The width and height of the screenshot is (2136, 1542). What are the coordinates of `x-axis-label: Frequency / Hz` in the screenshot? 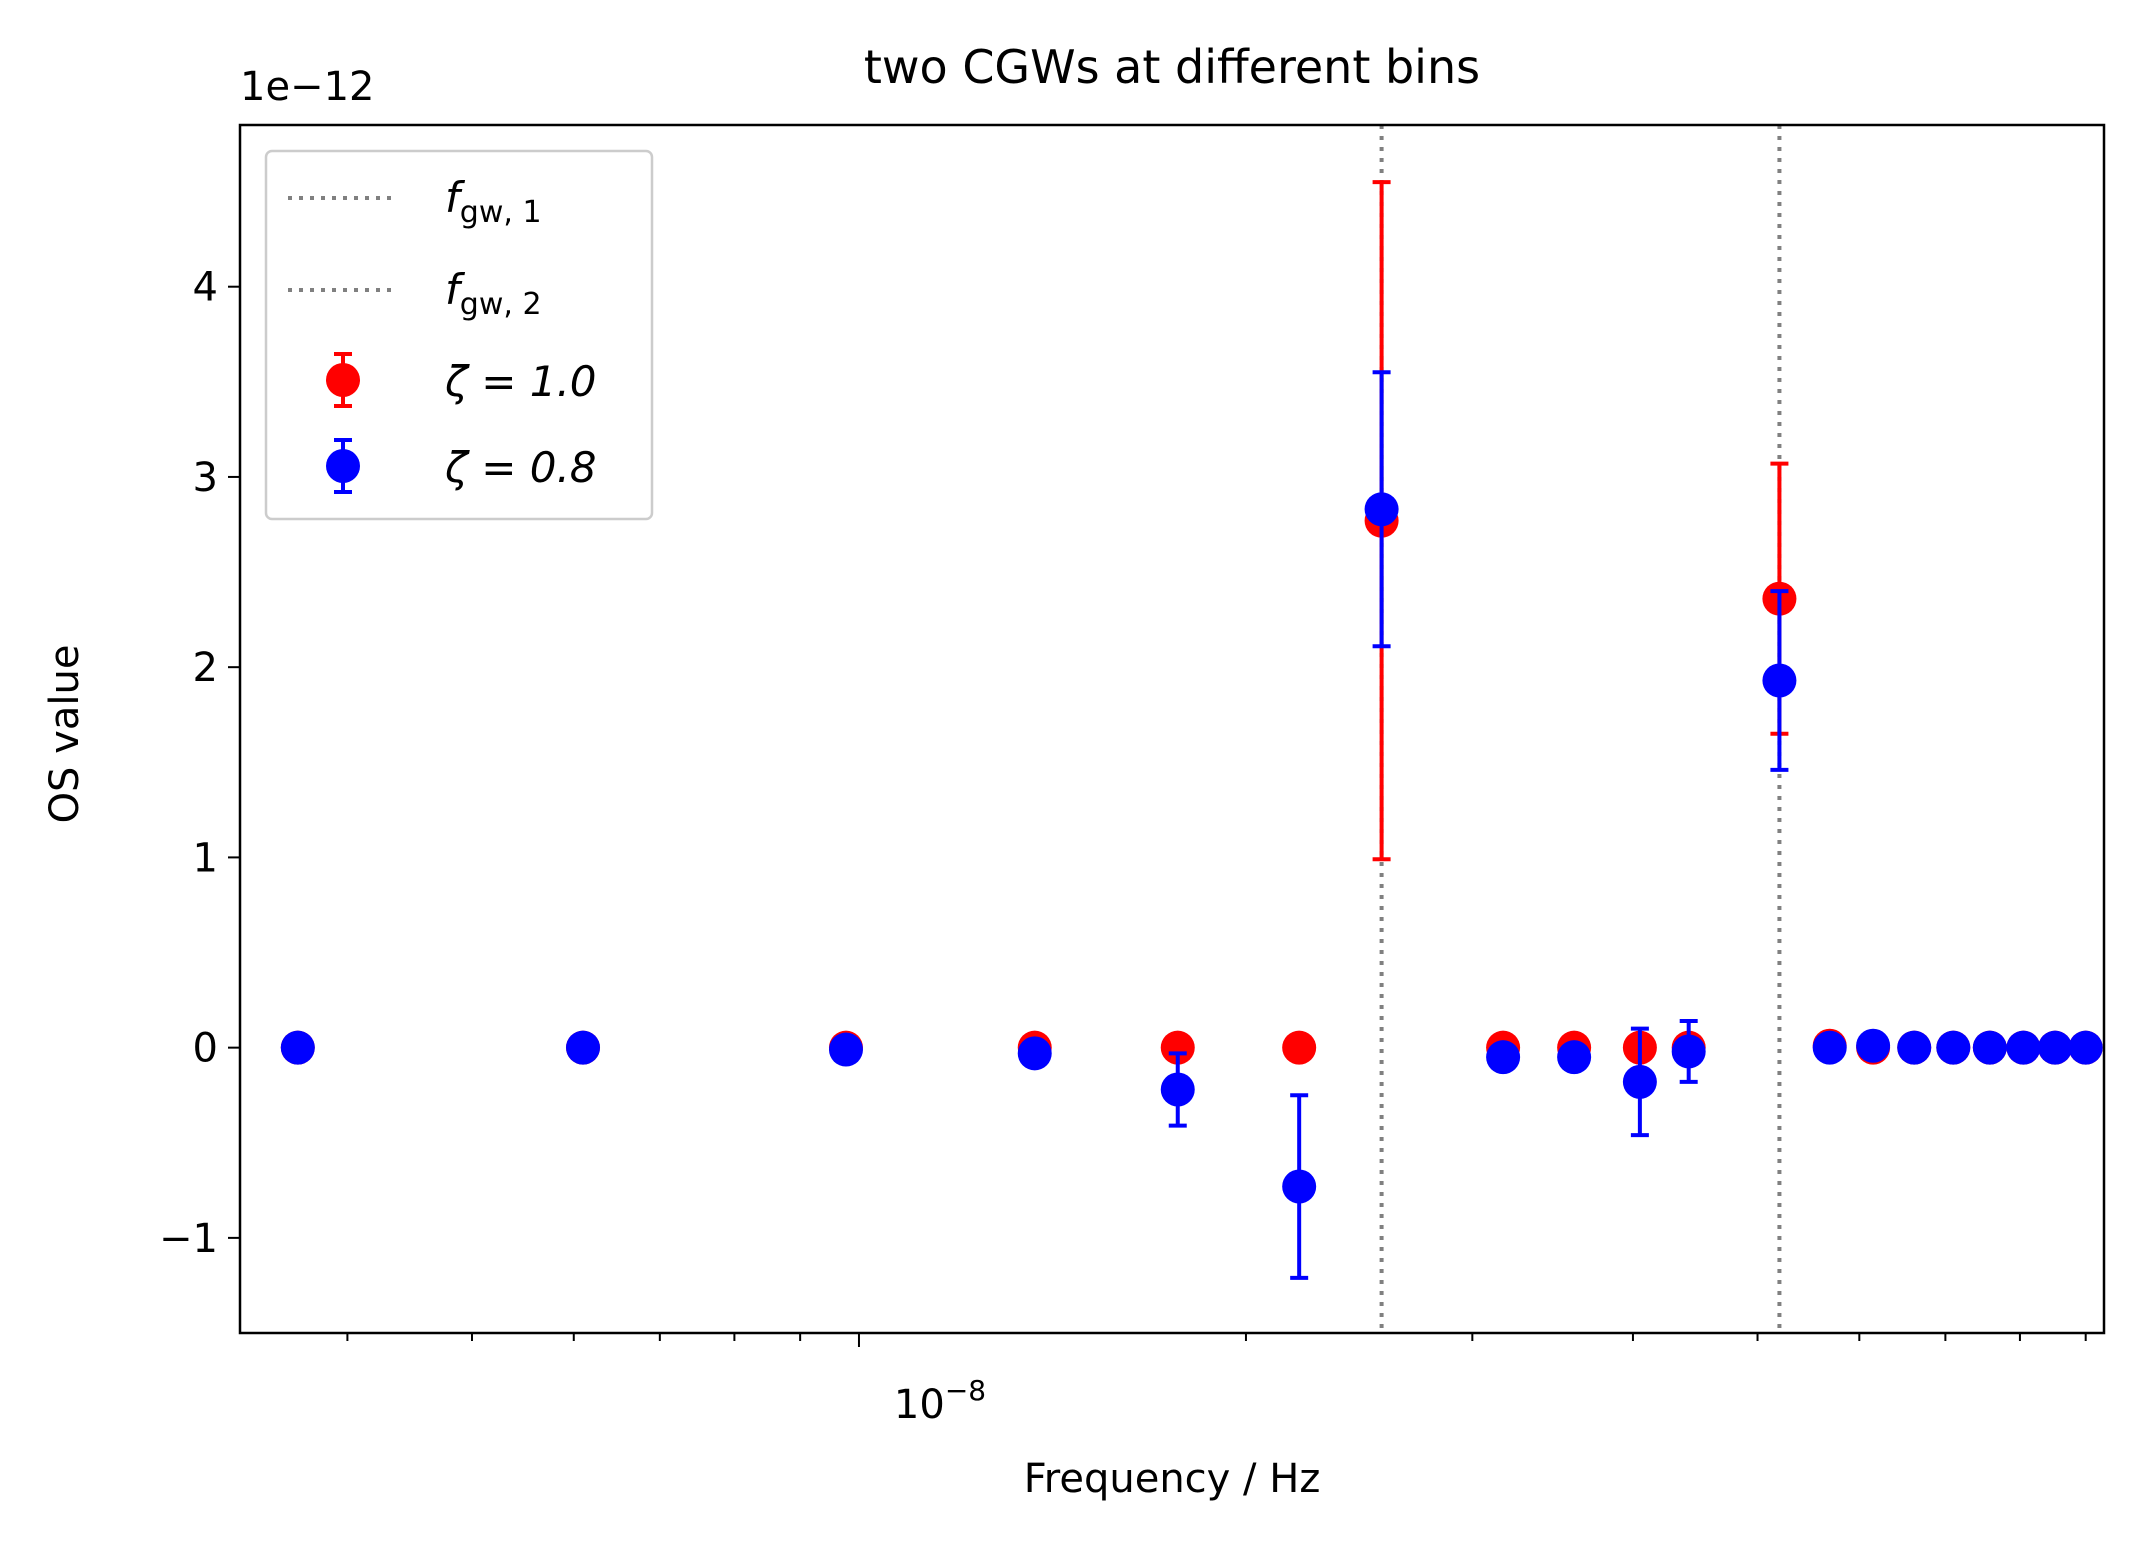 It's located at (1172, 1479).